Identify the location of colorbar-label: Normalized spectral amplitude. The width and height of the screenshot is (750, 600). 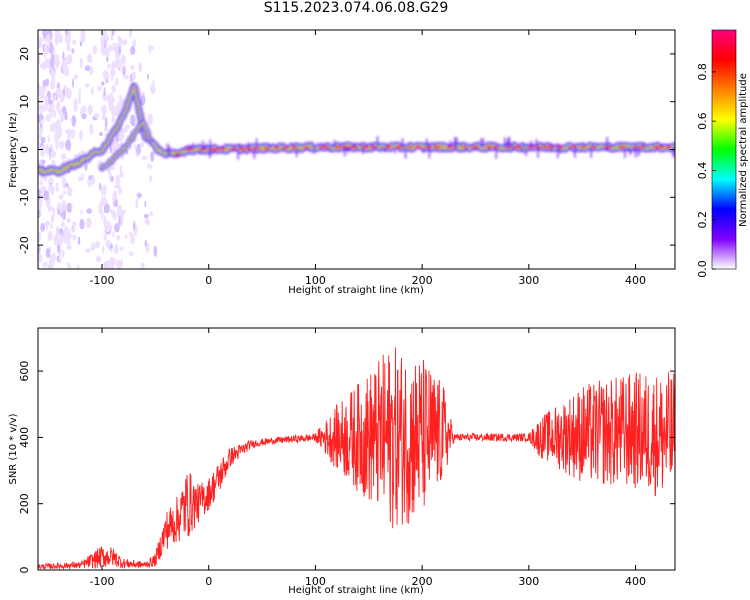
(743, 150).